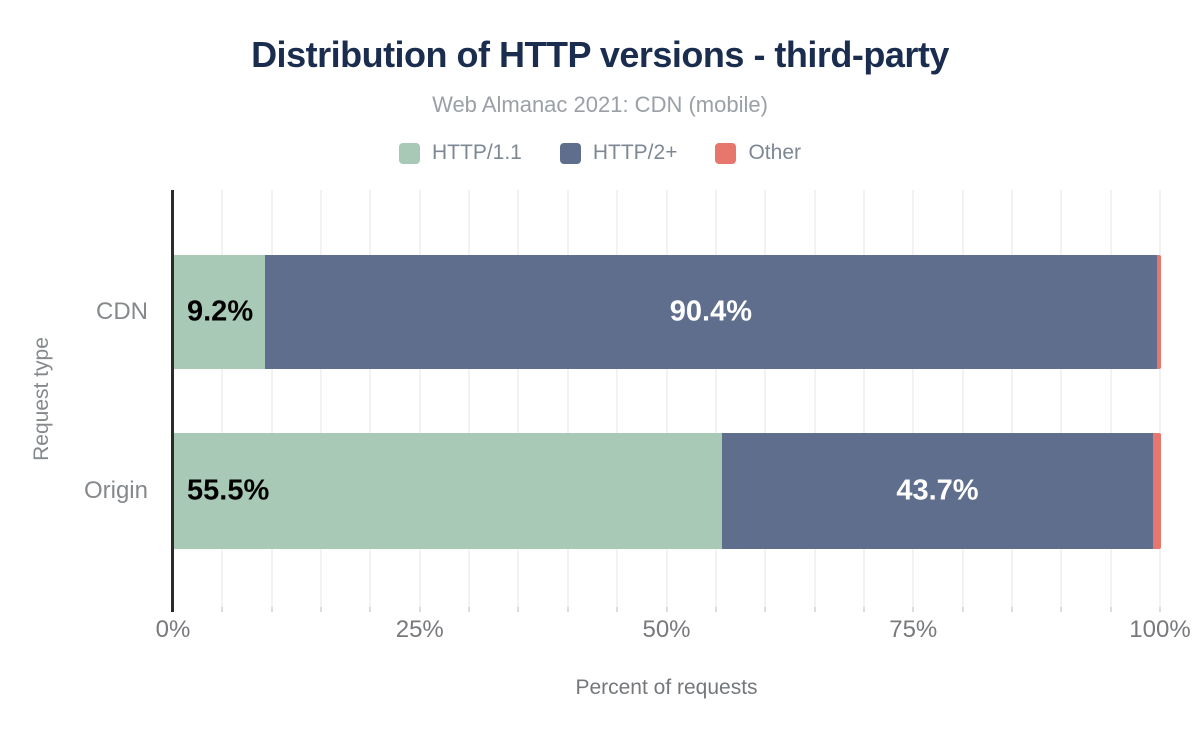 This screenshot has height=742, width=1200. I want to click on bar-value-label: 90.4%, so click(711, 311).